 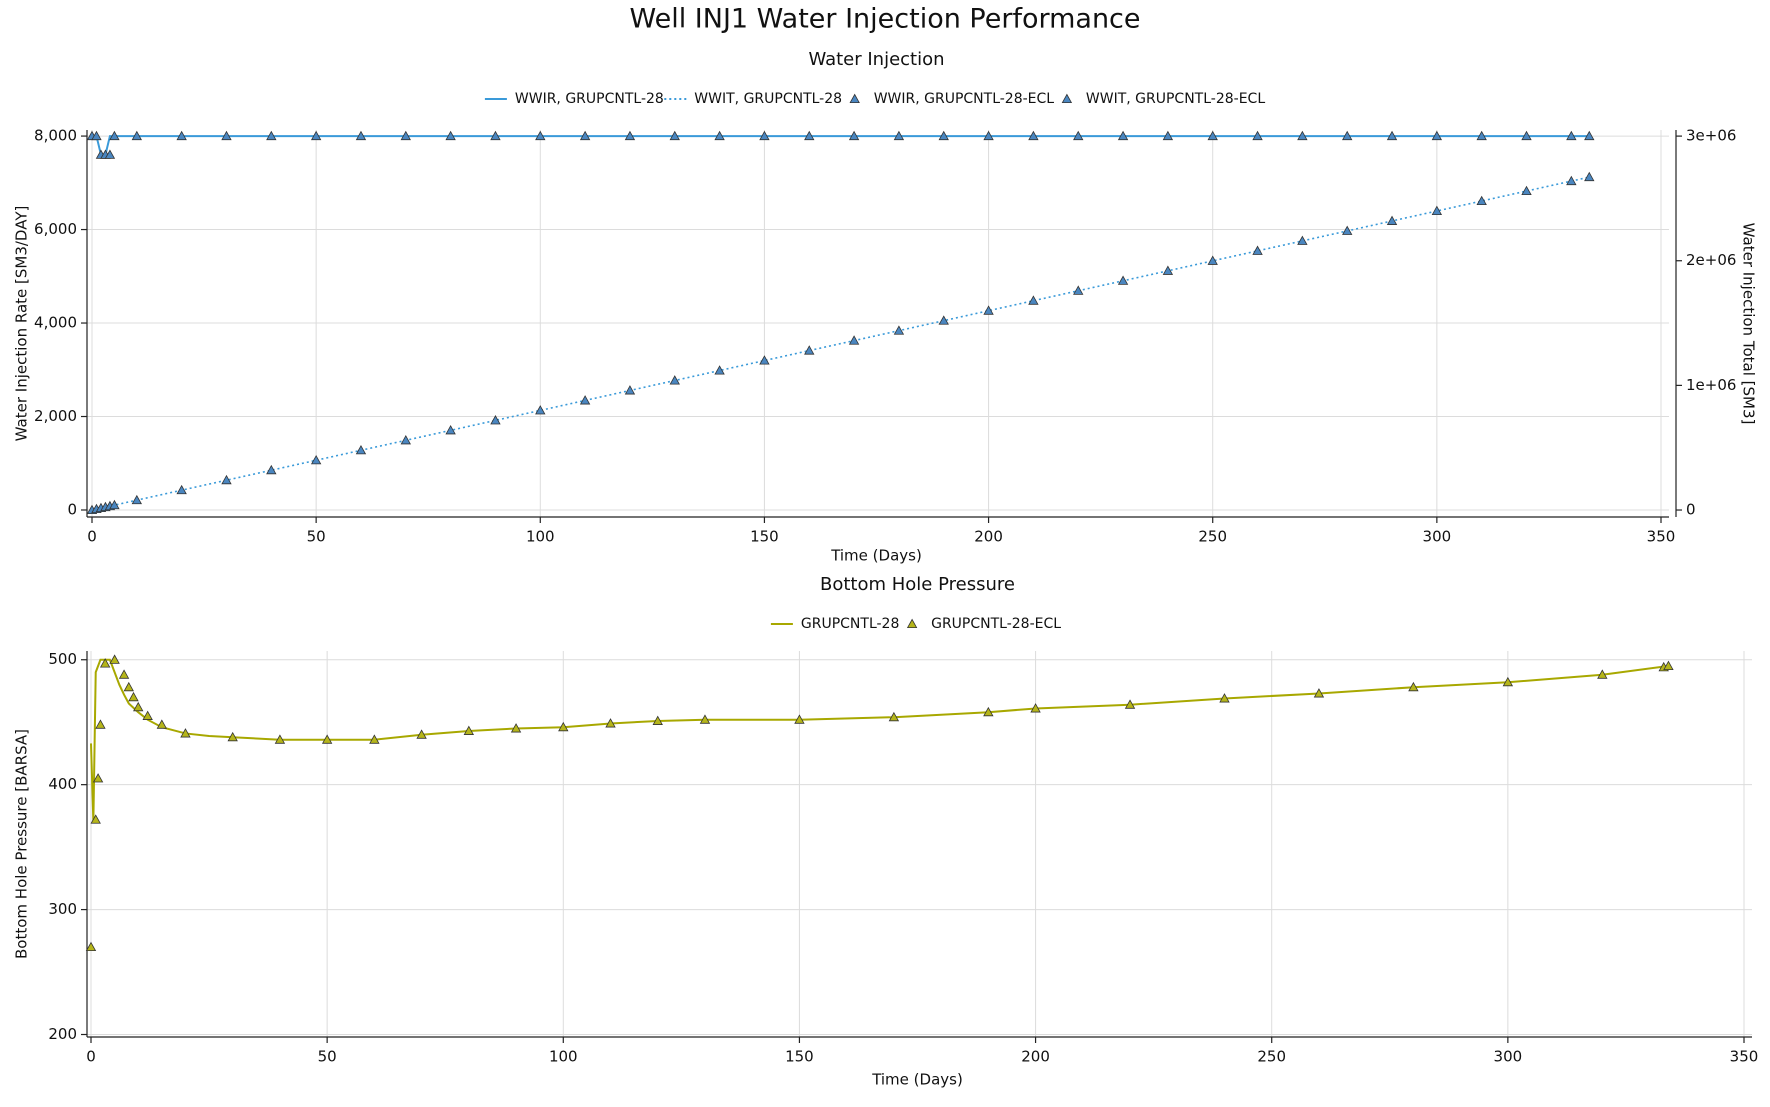 What do you see at coordinates (589, 99) in the screenshot?
I see `legend-label: WWIR, GRUPCNTL-28` at bounding box center [589, 99].